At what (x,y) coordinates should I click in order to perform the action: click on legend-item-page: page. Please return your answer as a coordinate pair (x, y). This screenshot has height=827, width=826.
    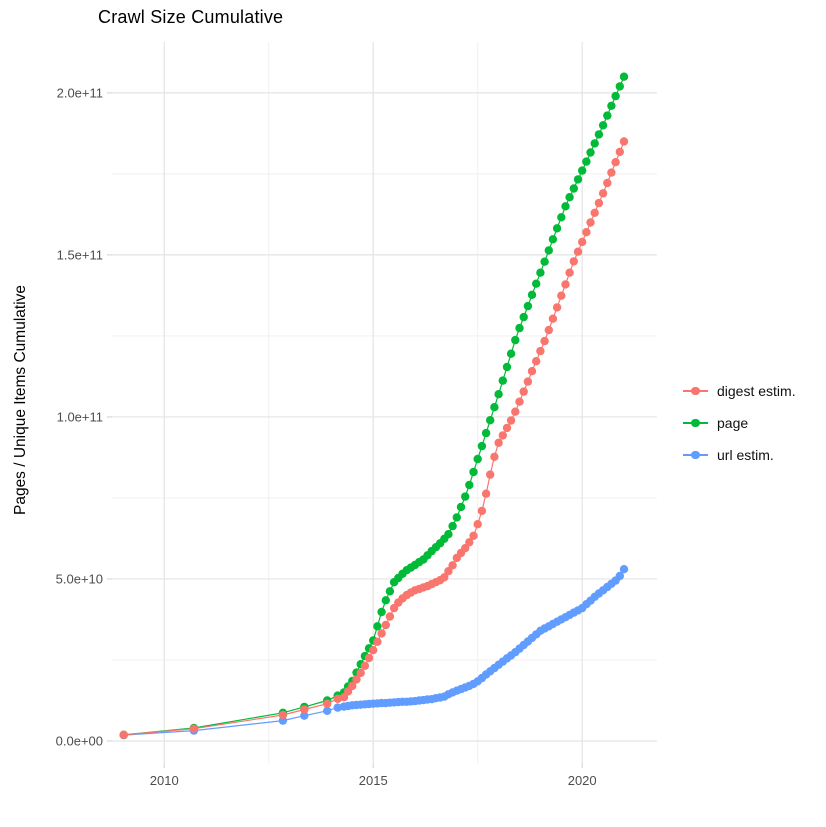
    Looking at the image, I should click on (739, 423).